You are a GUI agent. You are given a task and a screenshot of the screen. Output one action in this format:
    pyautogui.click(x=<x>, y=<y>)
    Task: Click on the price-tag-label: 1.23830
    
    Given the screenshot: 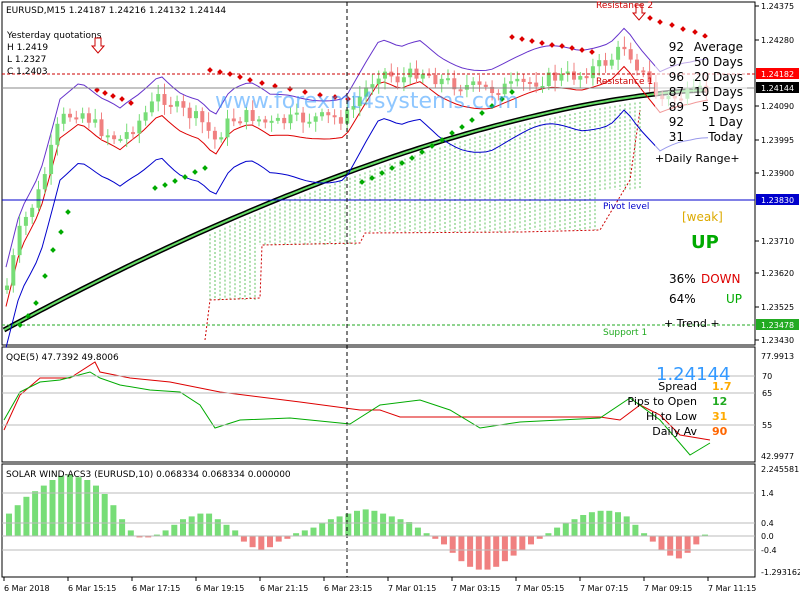 What is the action you would take?
    pyautogui.click(x=777, y=200)
    